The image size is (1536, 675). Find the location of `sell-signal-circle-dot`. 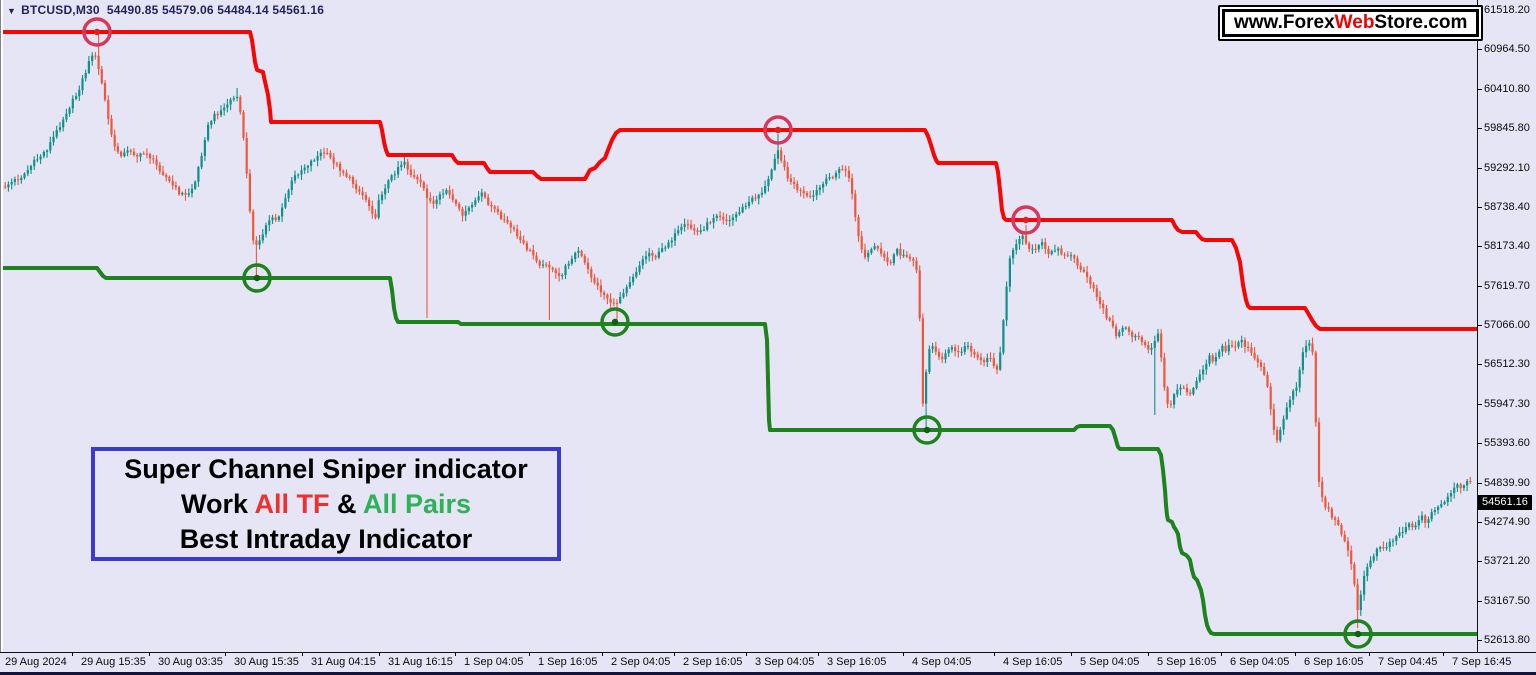

sell-signal-circle-dot is located at coordinates (778, 130).